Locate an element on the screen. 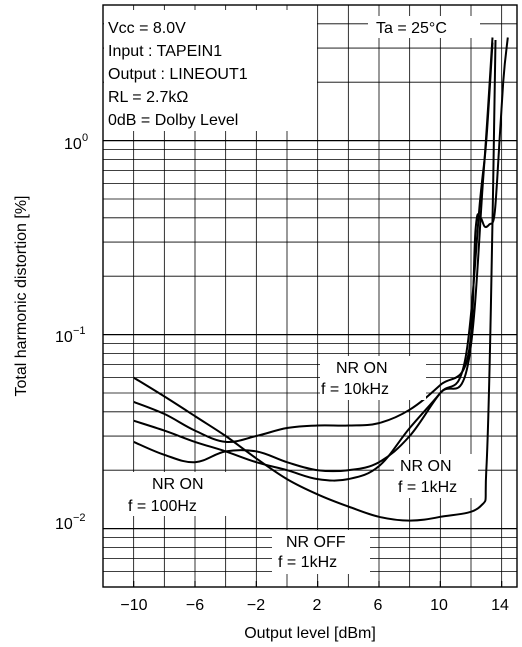  x-tick: 10 is located at coordinates (439, 605).